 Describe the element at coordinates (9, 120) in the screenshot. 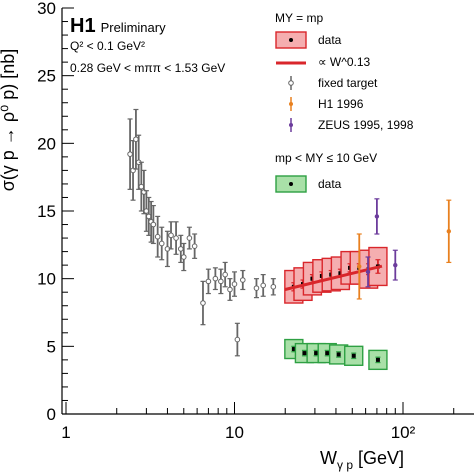

I see `y-axis-label: σ(γ p → ρ⁰ p) [nb]` at that location.